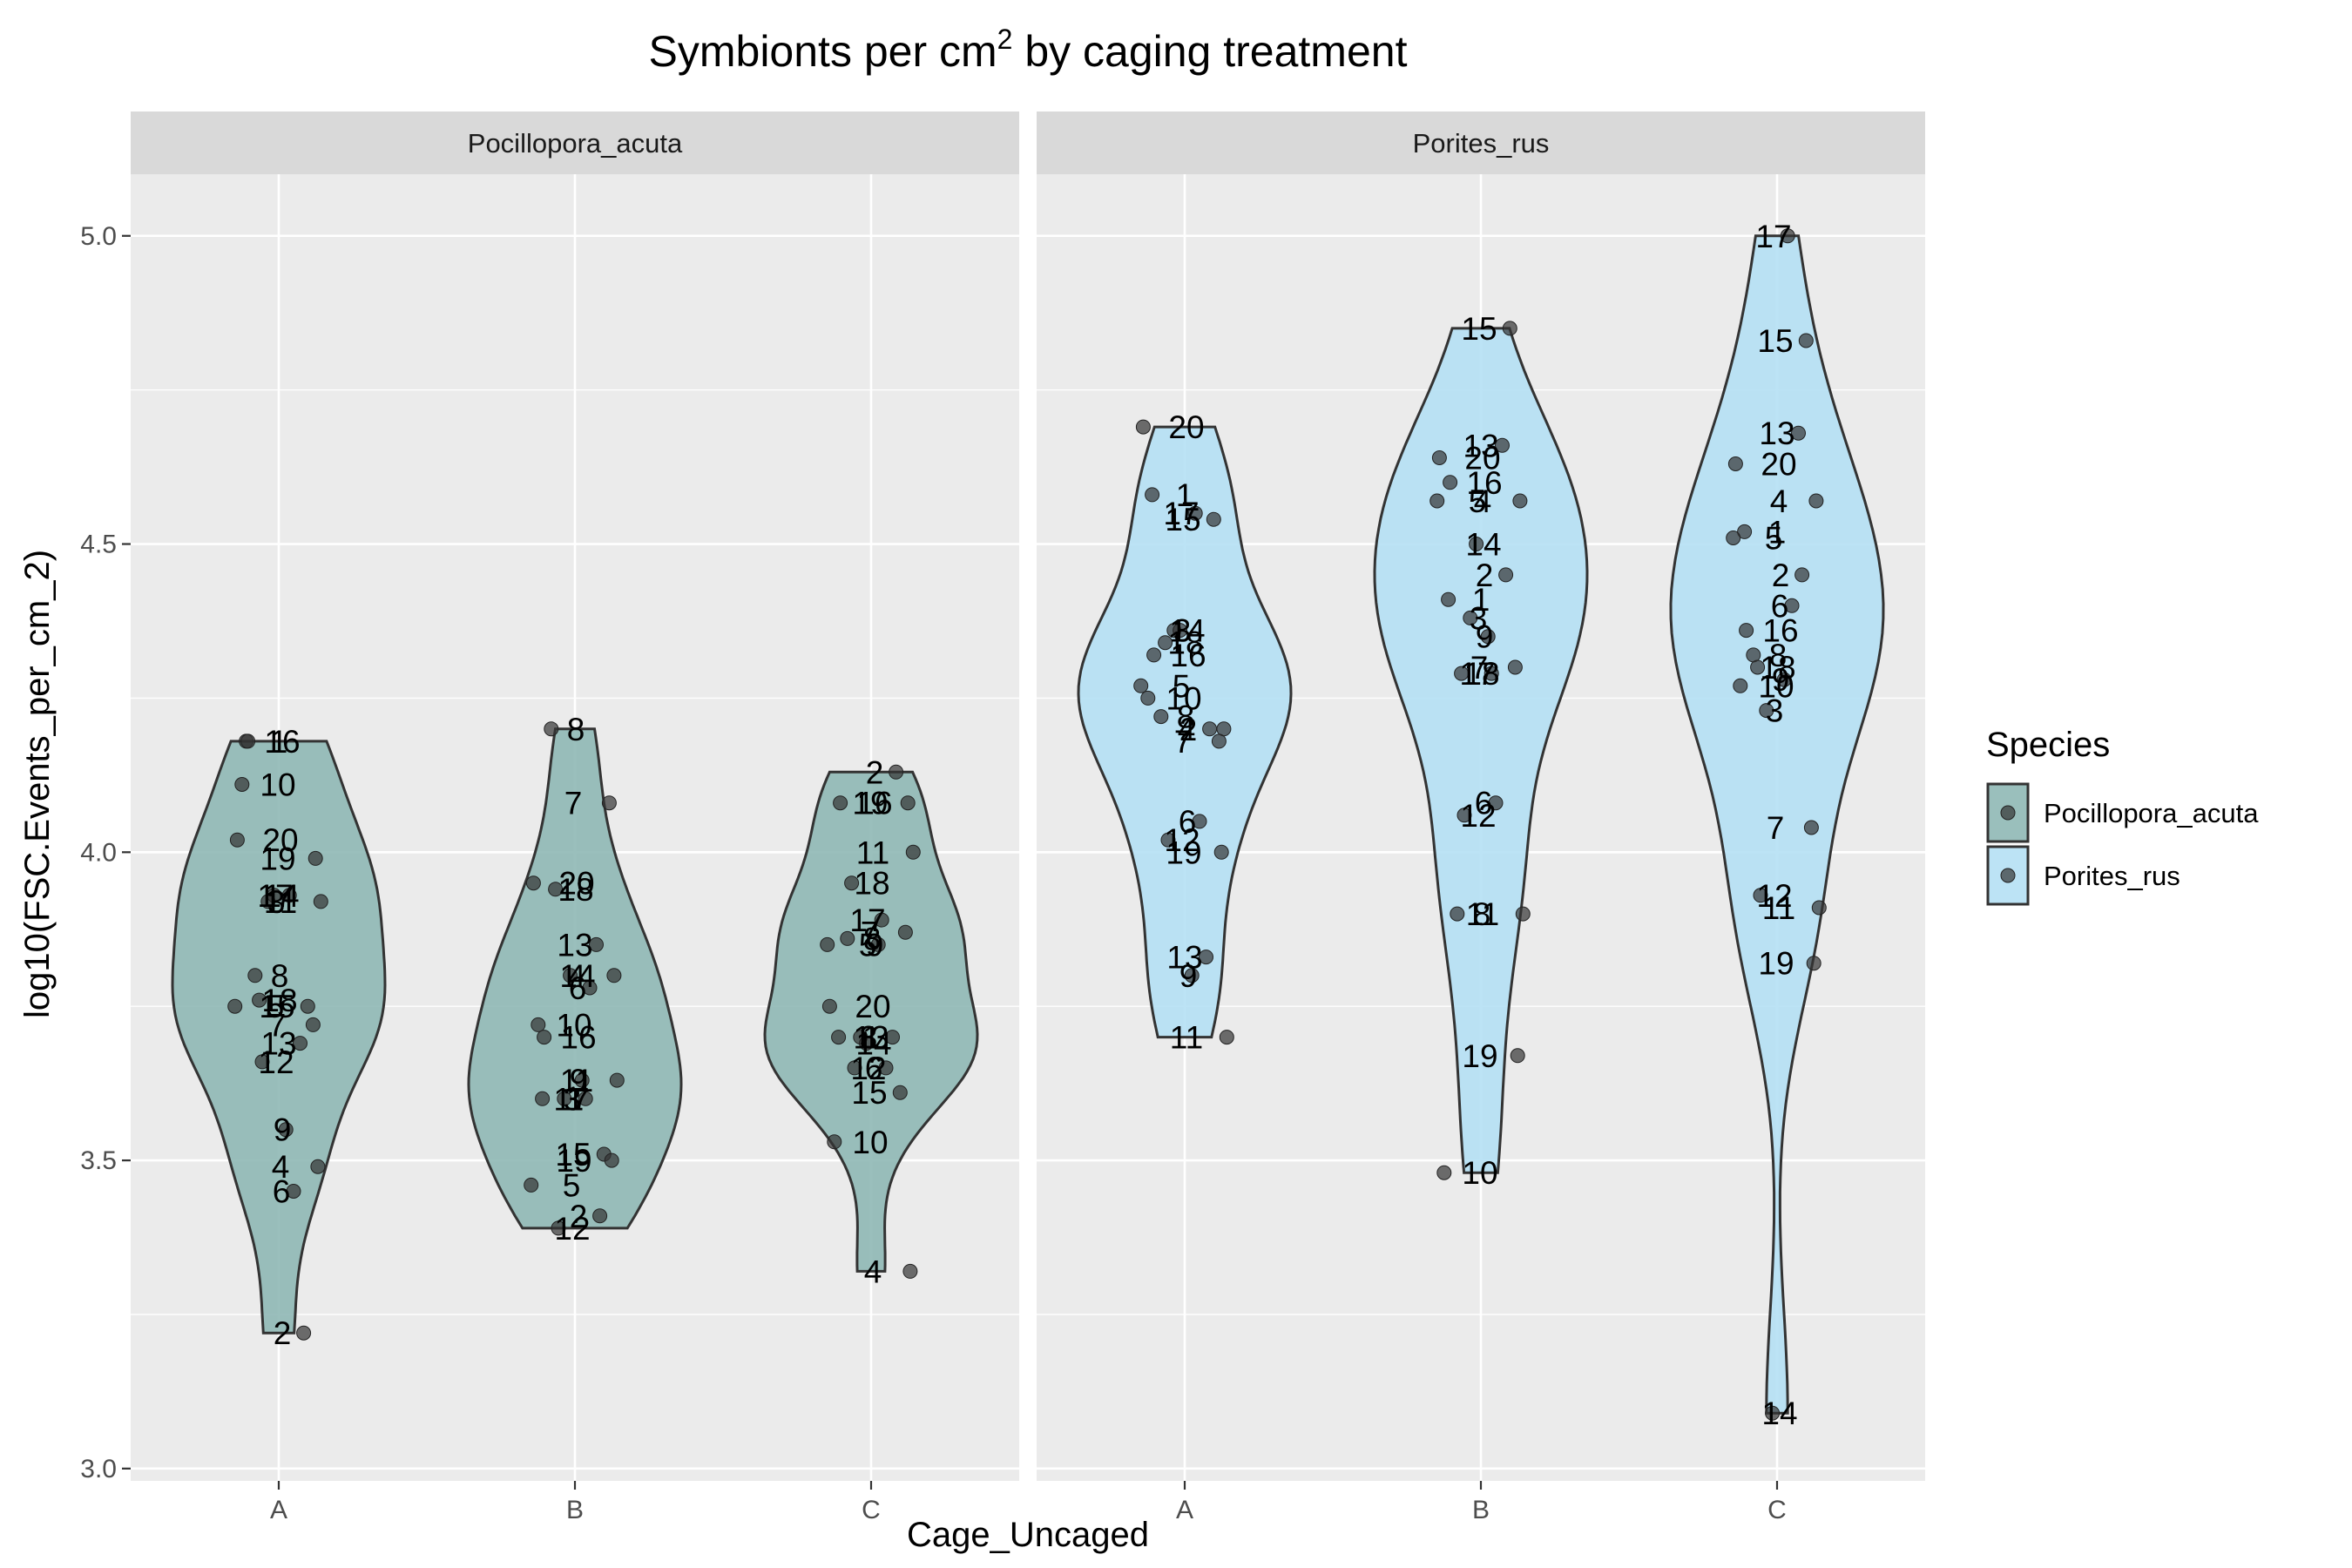 This screenshot has height=1568, width=2352. I want to click on facet-strip, so click(575, 143).